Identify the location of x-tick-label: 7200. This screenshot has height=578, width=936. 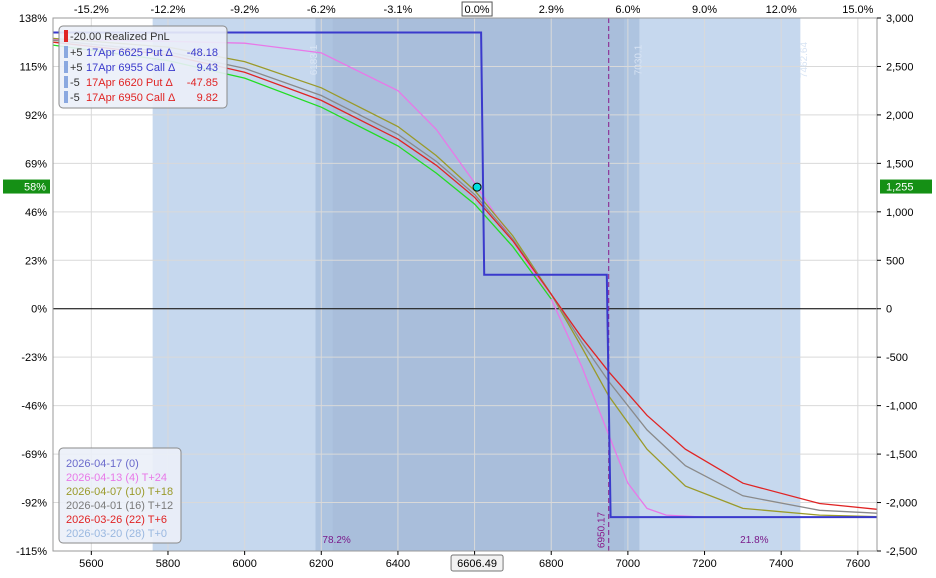
(704, 564).